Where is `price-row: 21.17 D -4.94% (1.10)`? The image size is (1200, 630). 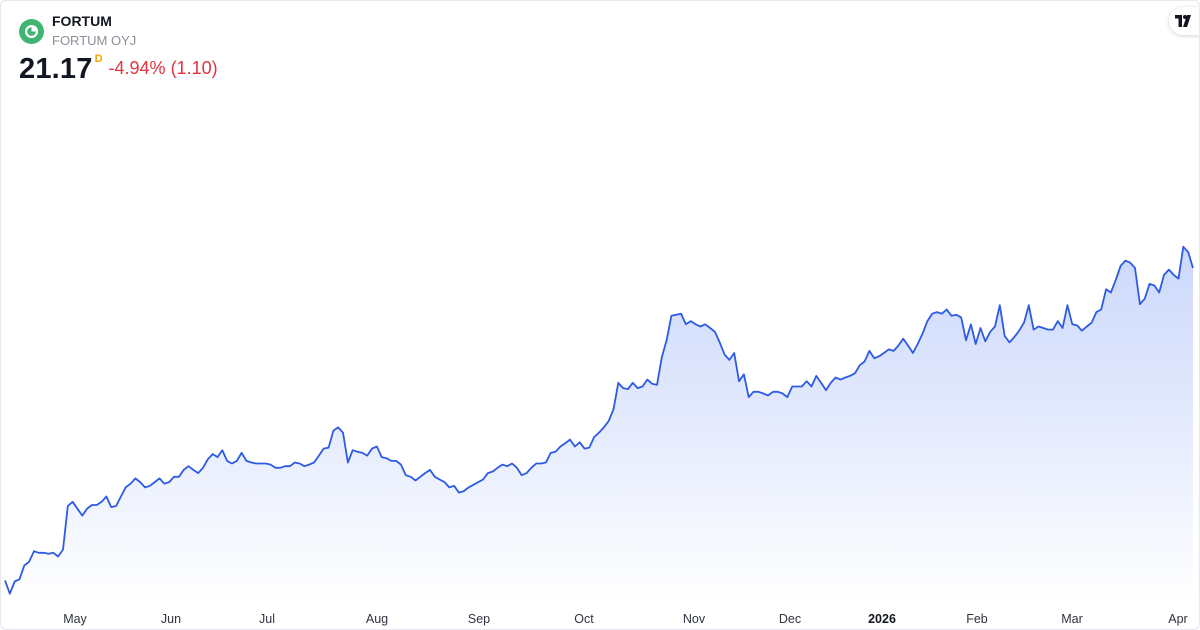
price-row: 21.17 D -4.94% (1.10) is located at coordinates (118, 69).